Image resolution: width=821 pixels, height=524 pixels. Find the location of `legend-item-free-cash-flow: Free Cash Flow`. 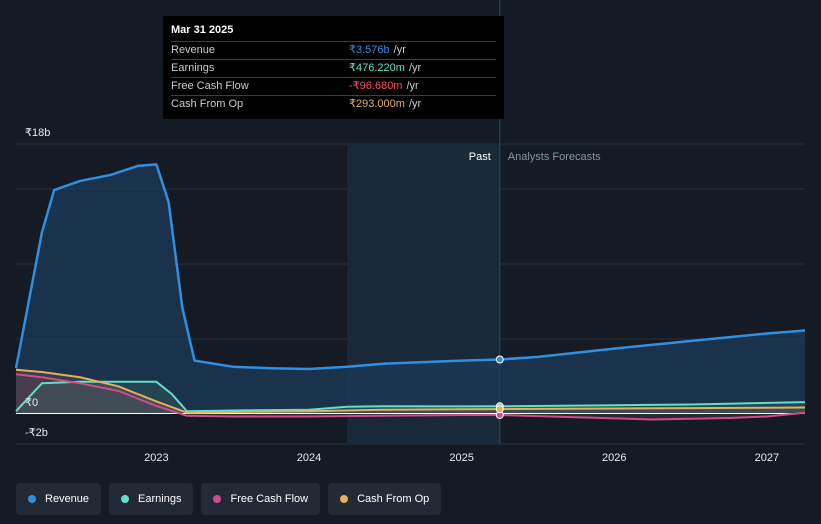

legend-item-free-cash-flow: Free Cash Flow is located at coordinates (261, 499).